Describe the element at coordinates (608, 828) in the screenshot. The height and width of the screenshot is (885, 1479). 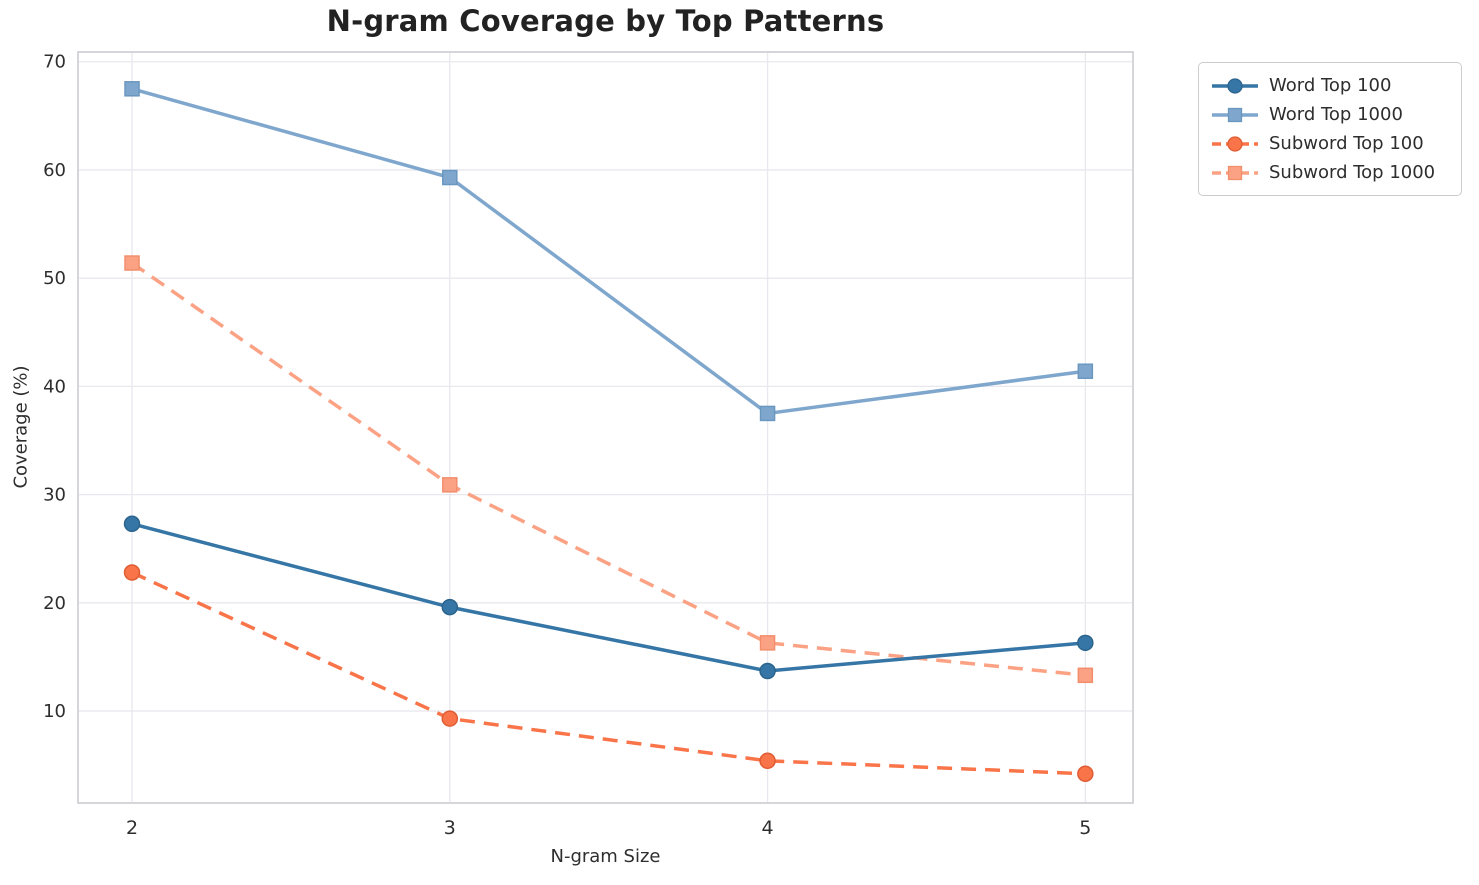
I see `x-tick-labels: 2 3 4 5` at that location.